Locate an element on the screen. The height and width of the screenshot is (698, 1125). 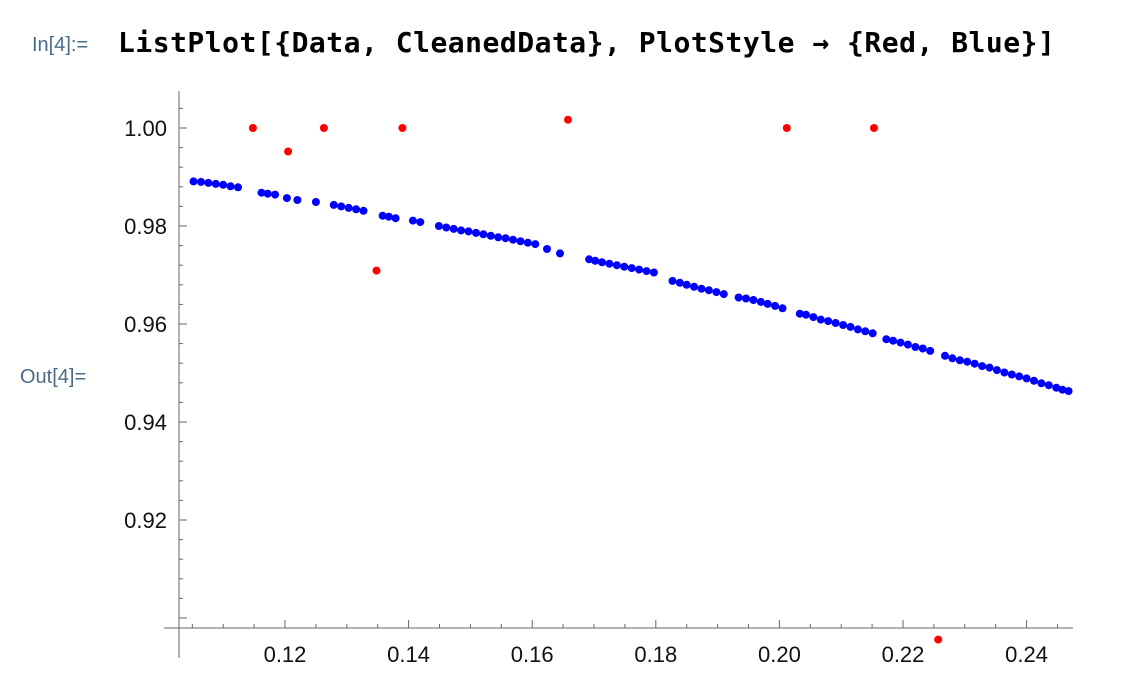
y-tick-label: 0.98 is located at coordinates (145, 226).